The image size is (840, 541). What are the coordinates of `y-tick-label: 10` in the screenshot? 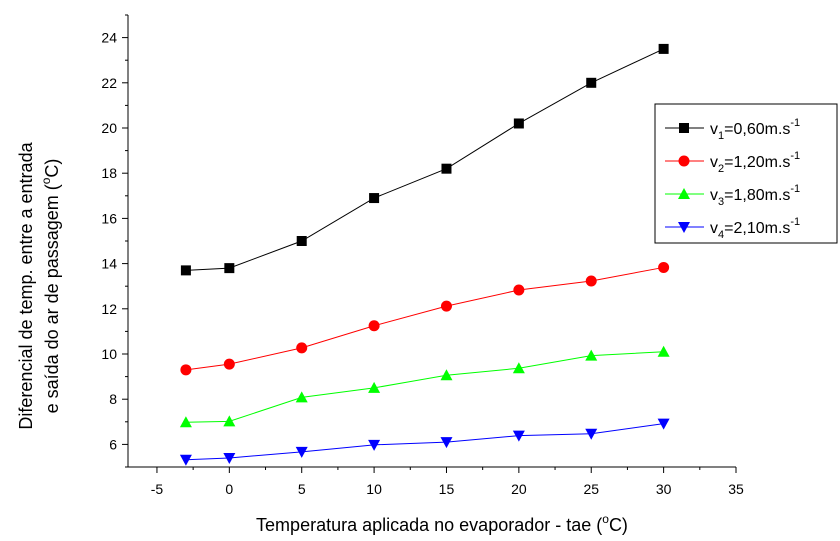 It's located at (109, 354).